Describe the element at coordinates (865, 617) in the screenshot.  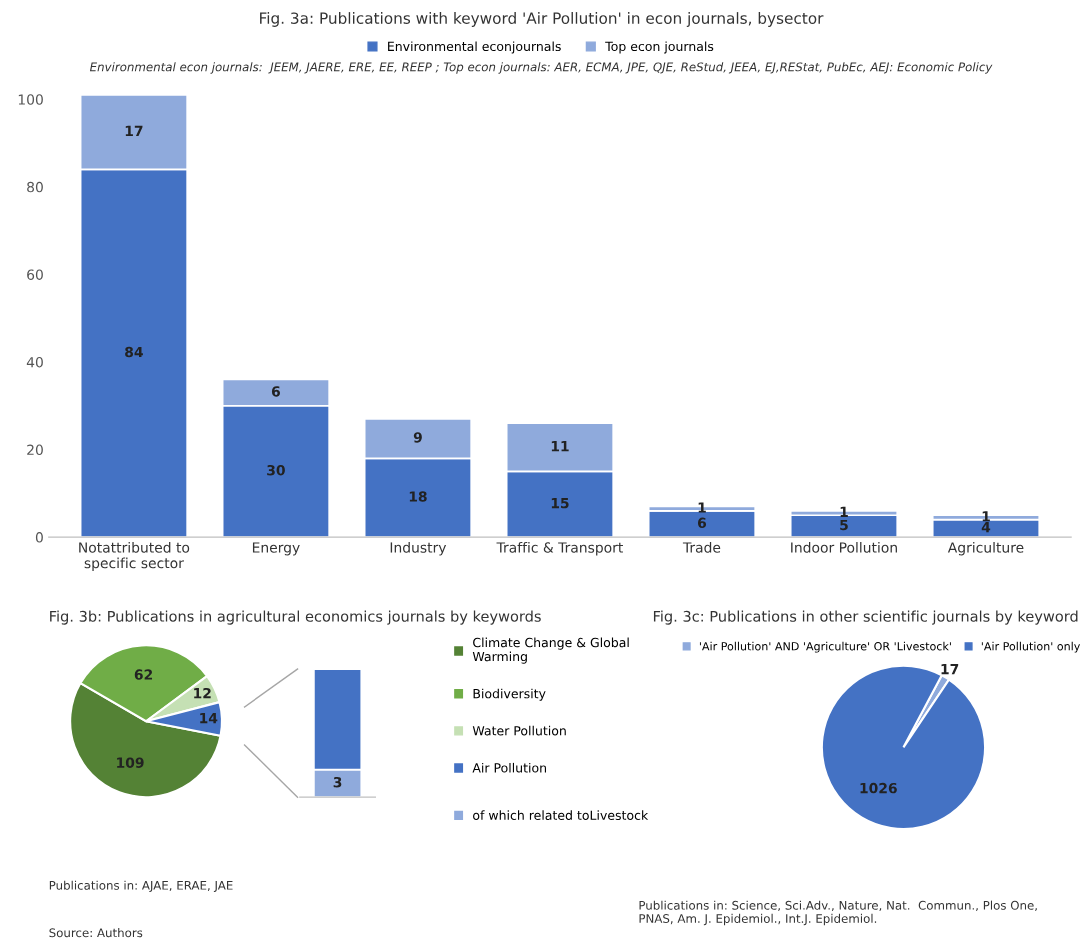
I see `chart-title: Fig. 3c: Publications in other scientific journals by keyword` at that location.